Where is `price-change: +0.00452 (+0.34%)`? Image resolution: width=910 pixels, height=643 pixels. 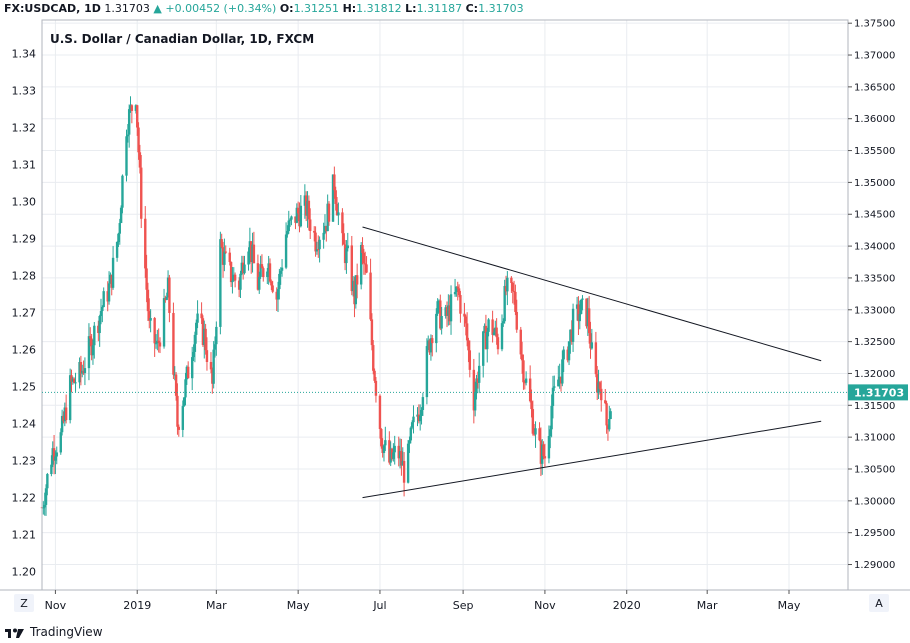
price-change: +0.00452 (+0.34%) is located at coordinates (221, 8).